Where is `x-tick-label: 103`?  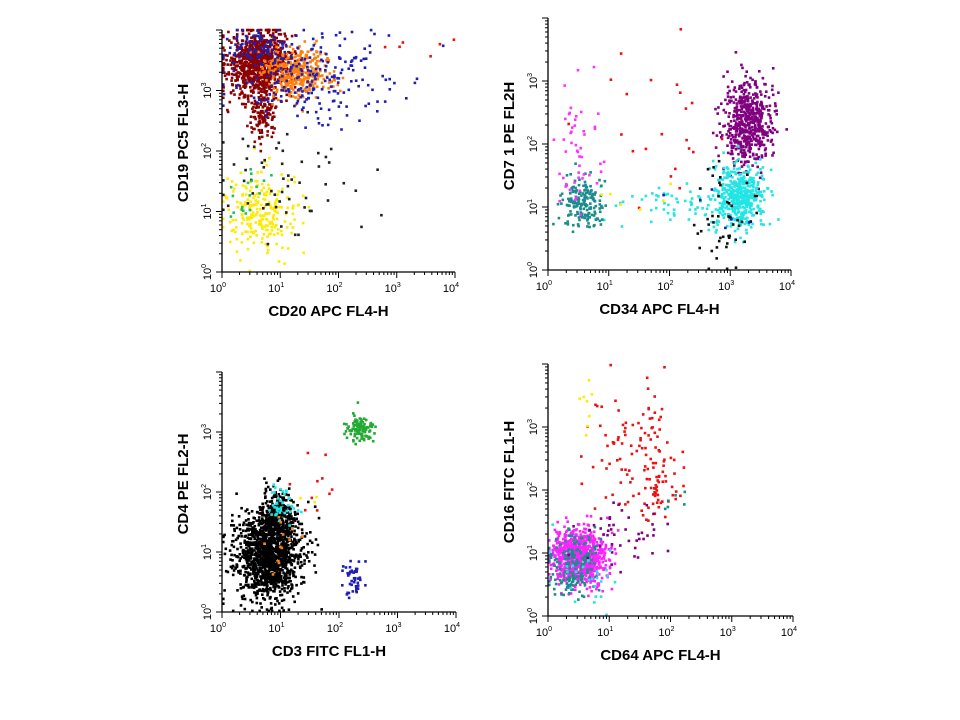
x-tick-label: 103 is located at coordinates (726, 286).